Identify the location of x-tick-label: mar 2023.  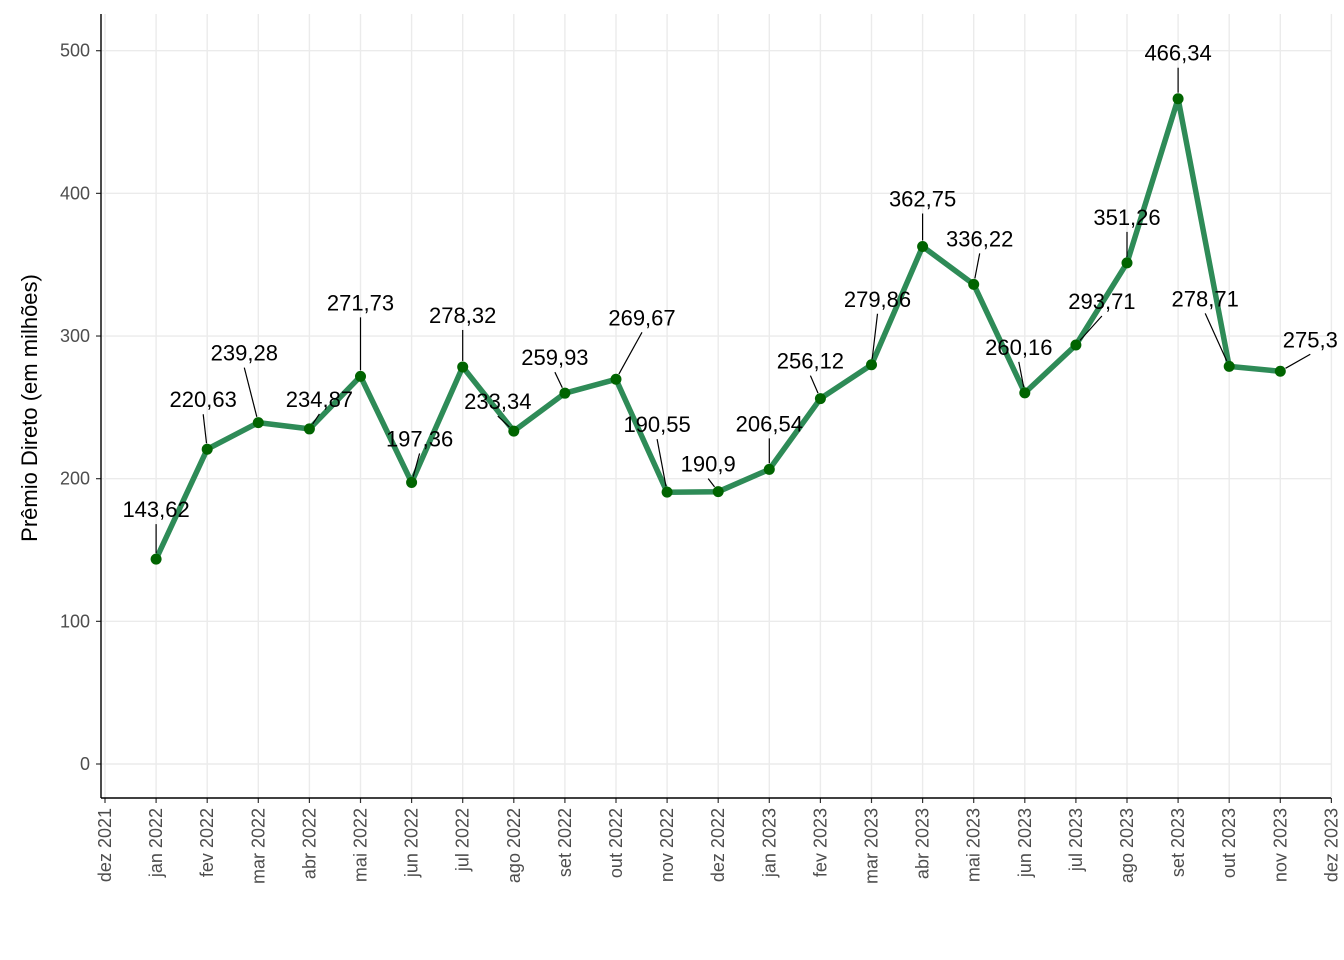
(872, 846).